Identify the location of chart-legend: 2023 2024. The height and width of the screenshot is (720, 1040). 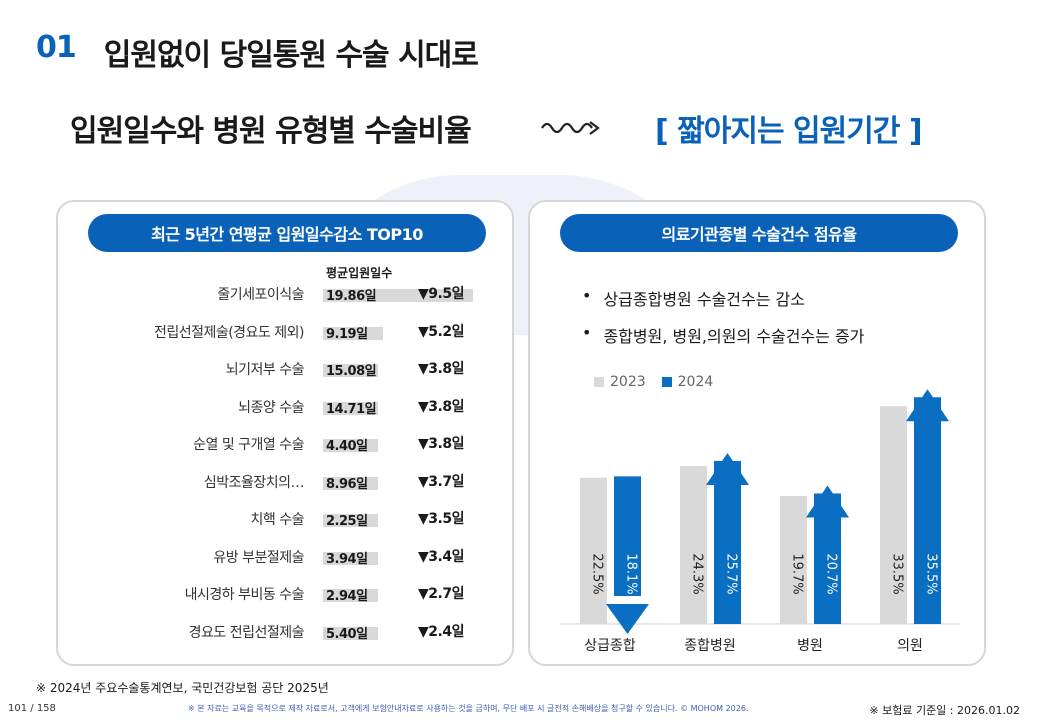
(653, 382).